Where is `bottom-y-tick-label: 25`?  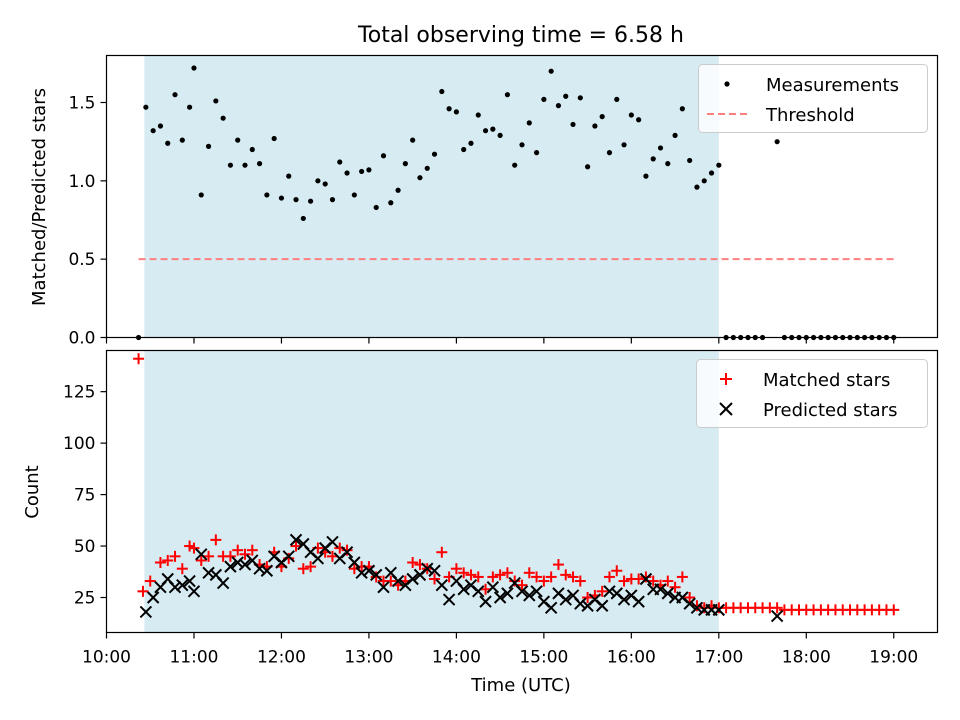
bottom-y-tick-label: 25 is located at coordinates (85, 599).